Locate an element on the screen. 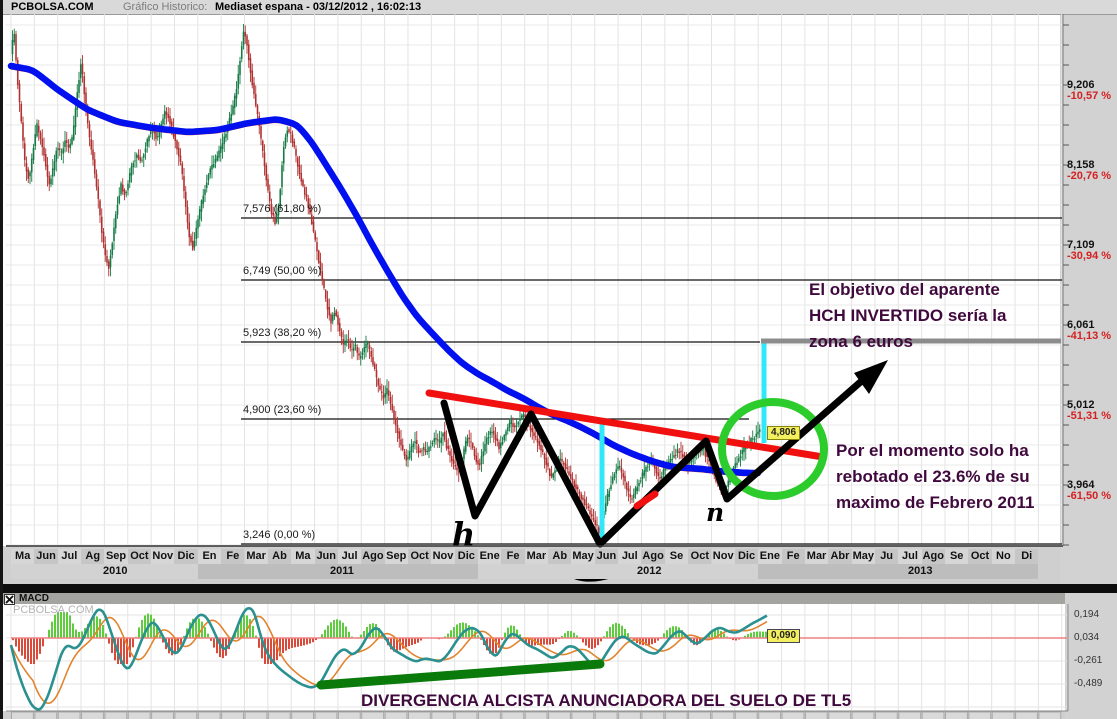 This screenshot has height=719, width=1117. macd-plot-area is located at coordinates (534, 657).